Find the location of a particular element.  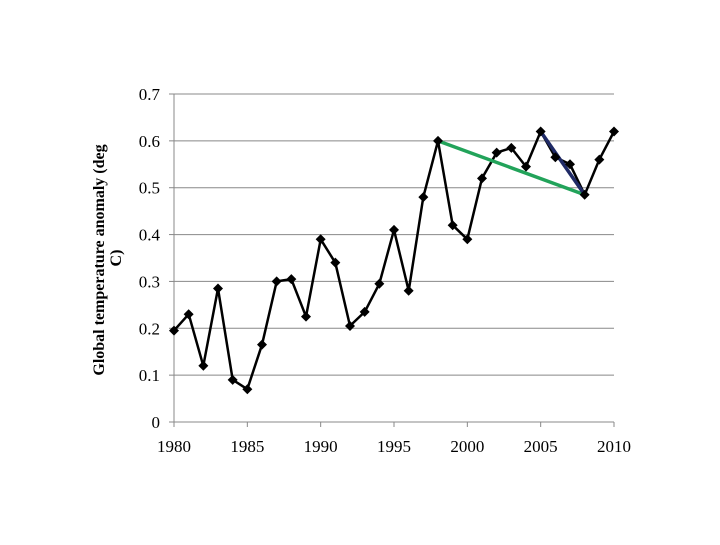

data-point-2008 is located at coordinates (584, 194).